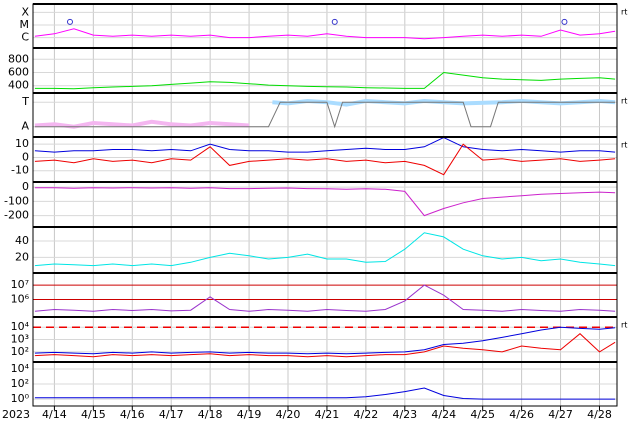 This screenshot has height=428, width=634. What do you see at coordinates (132, 414) in the screenshot?
I see `x-tick-label: 4/16` at bounding box center [132, 414].